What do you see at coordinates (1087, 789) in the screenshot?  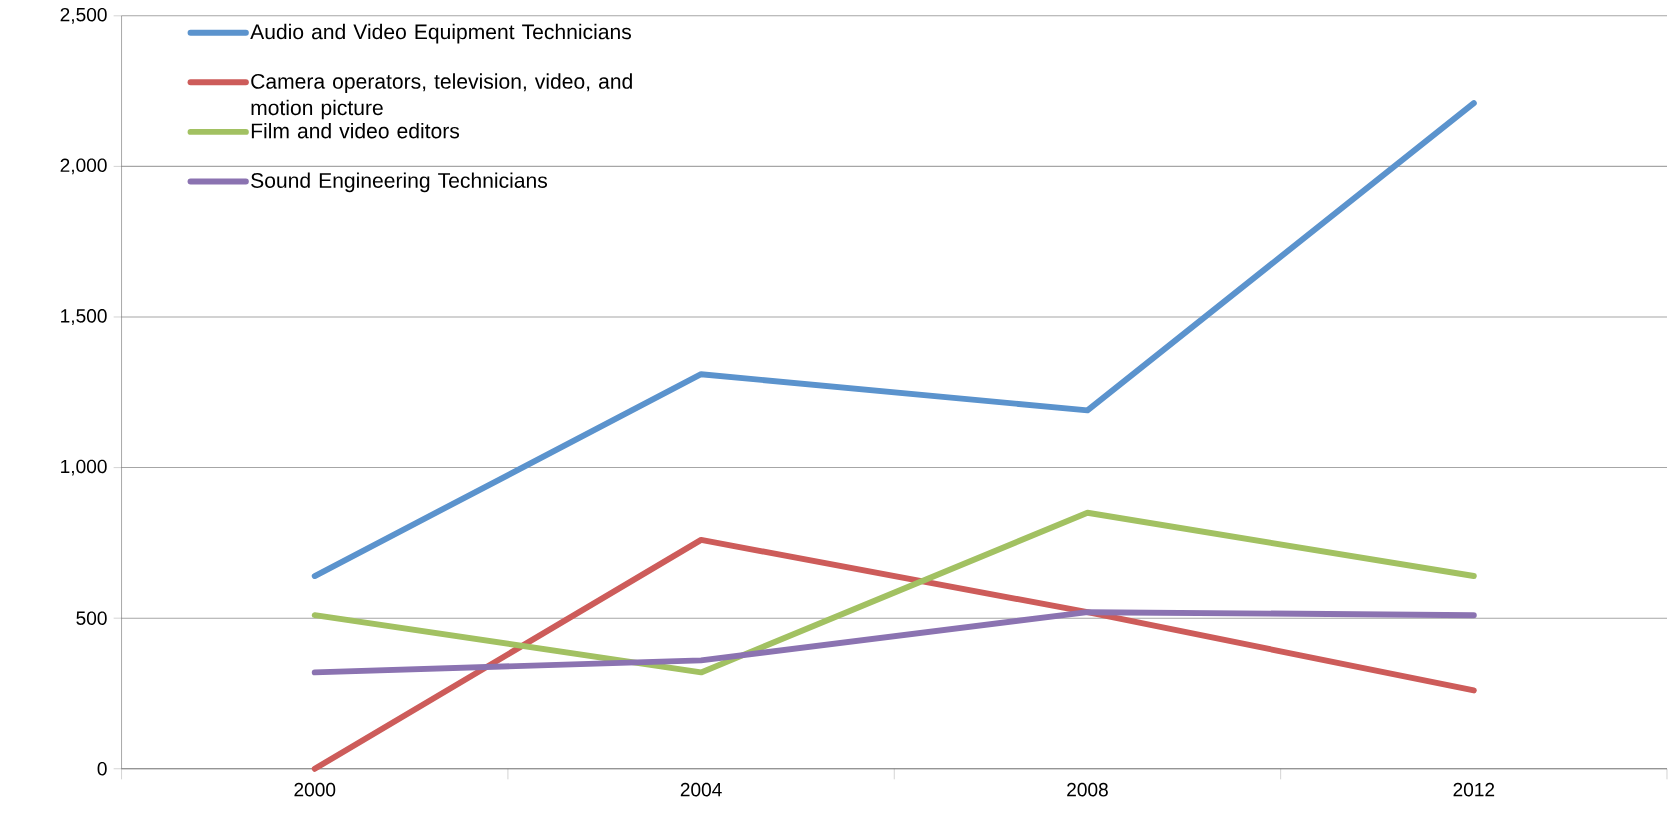 I see `x-tick-label: 2008` at bounding box center [1087, 789].